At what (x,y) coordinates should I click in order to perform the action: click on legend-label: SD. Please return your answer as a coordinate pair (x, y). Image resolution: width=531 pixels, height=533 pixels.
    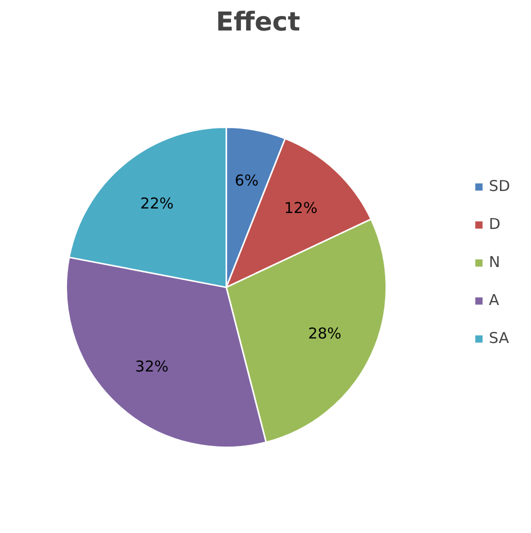
    Looking at the image, I should click on (499, 186).